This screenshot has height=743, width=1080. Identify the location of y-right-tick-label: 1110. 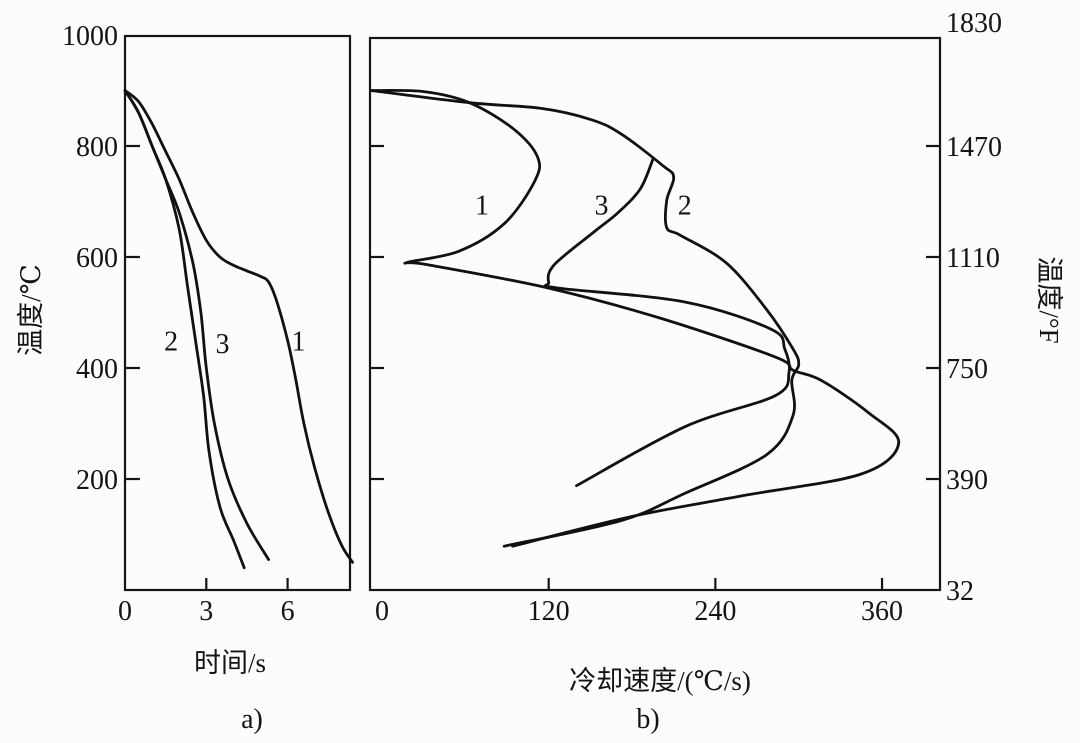
(973, 258).